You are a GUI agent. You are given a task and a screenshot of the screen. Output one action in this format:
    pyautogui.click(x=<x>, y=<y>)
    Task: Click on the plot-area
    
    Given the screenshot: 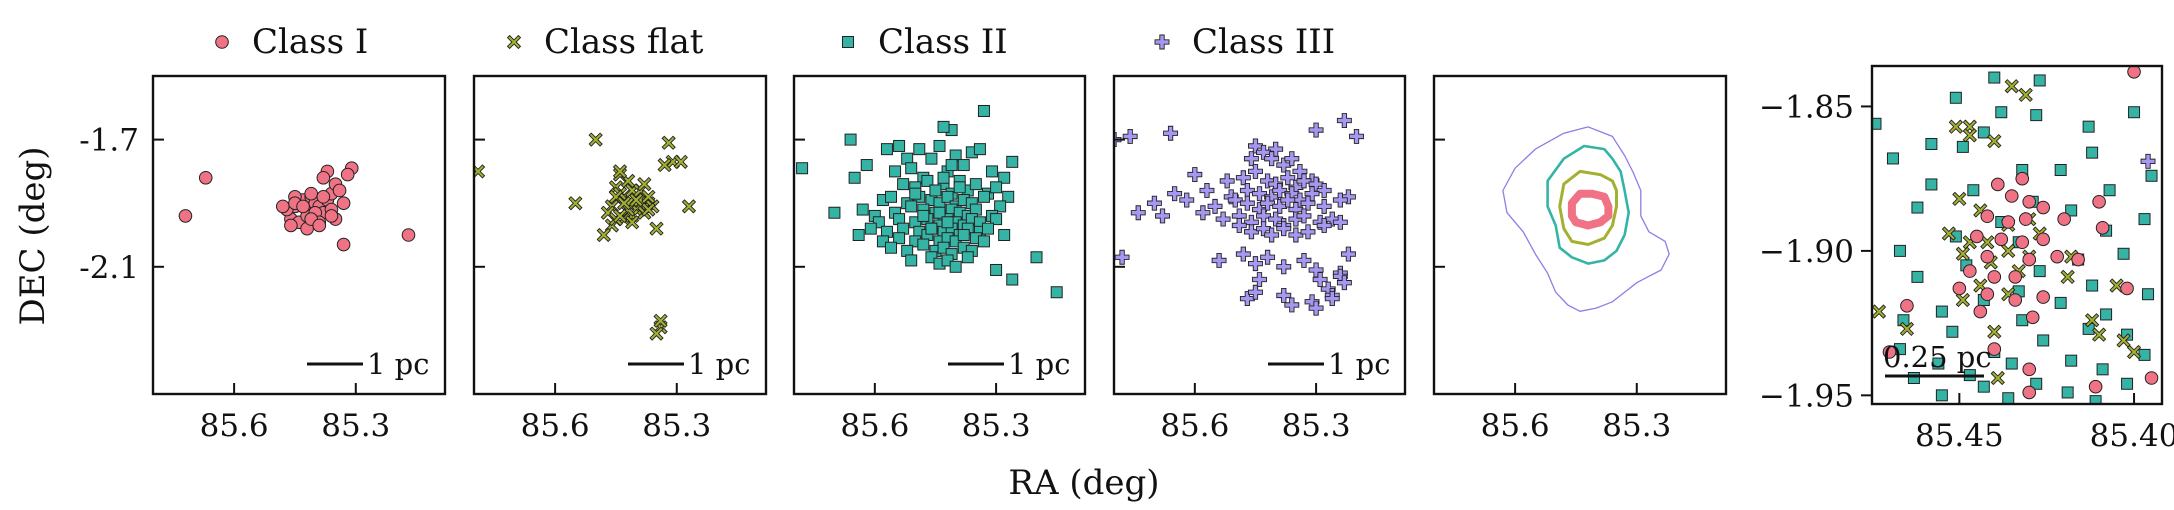 What is the action you would take?
    pyautogui.click(x=1586, y=219)
    